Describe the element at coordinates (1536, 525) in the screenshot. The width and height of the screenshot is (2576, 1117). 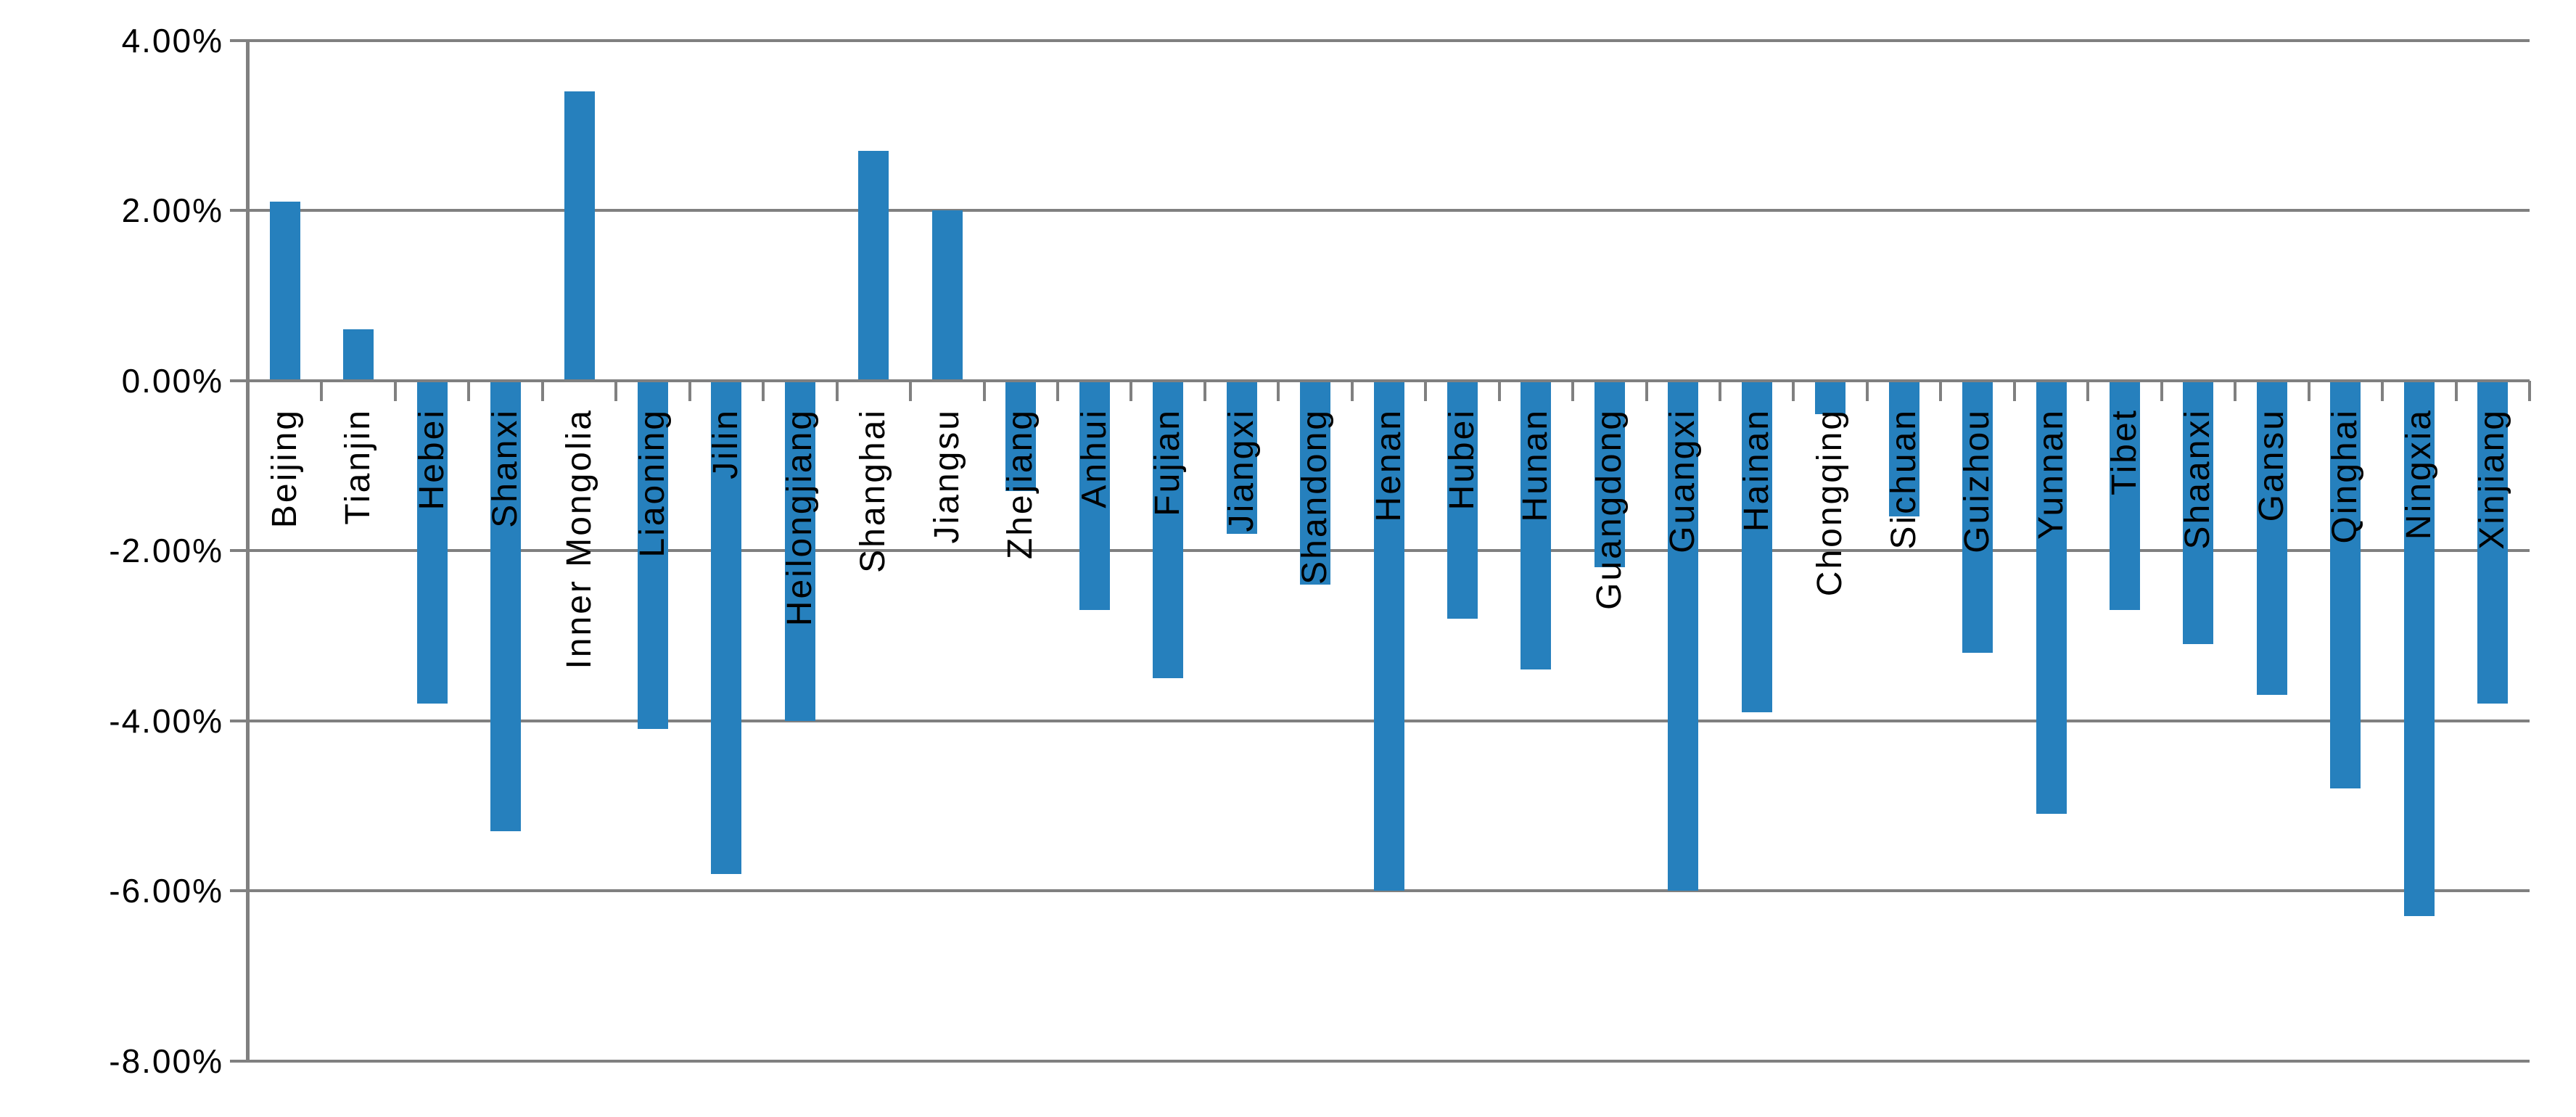
I see `bar-hunan` at that location.